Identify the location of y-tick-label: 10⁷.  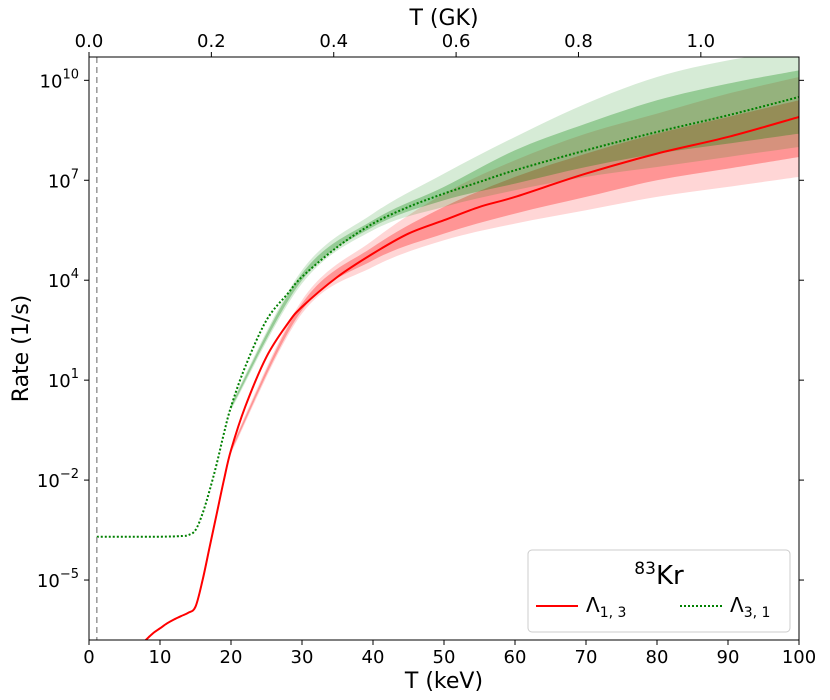
(63, 179).